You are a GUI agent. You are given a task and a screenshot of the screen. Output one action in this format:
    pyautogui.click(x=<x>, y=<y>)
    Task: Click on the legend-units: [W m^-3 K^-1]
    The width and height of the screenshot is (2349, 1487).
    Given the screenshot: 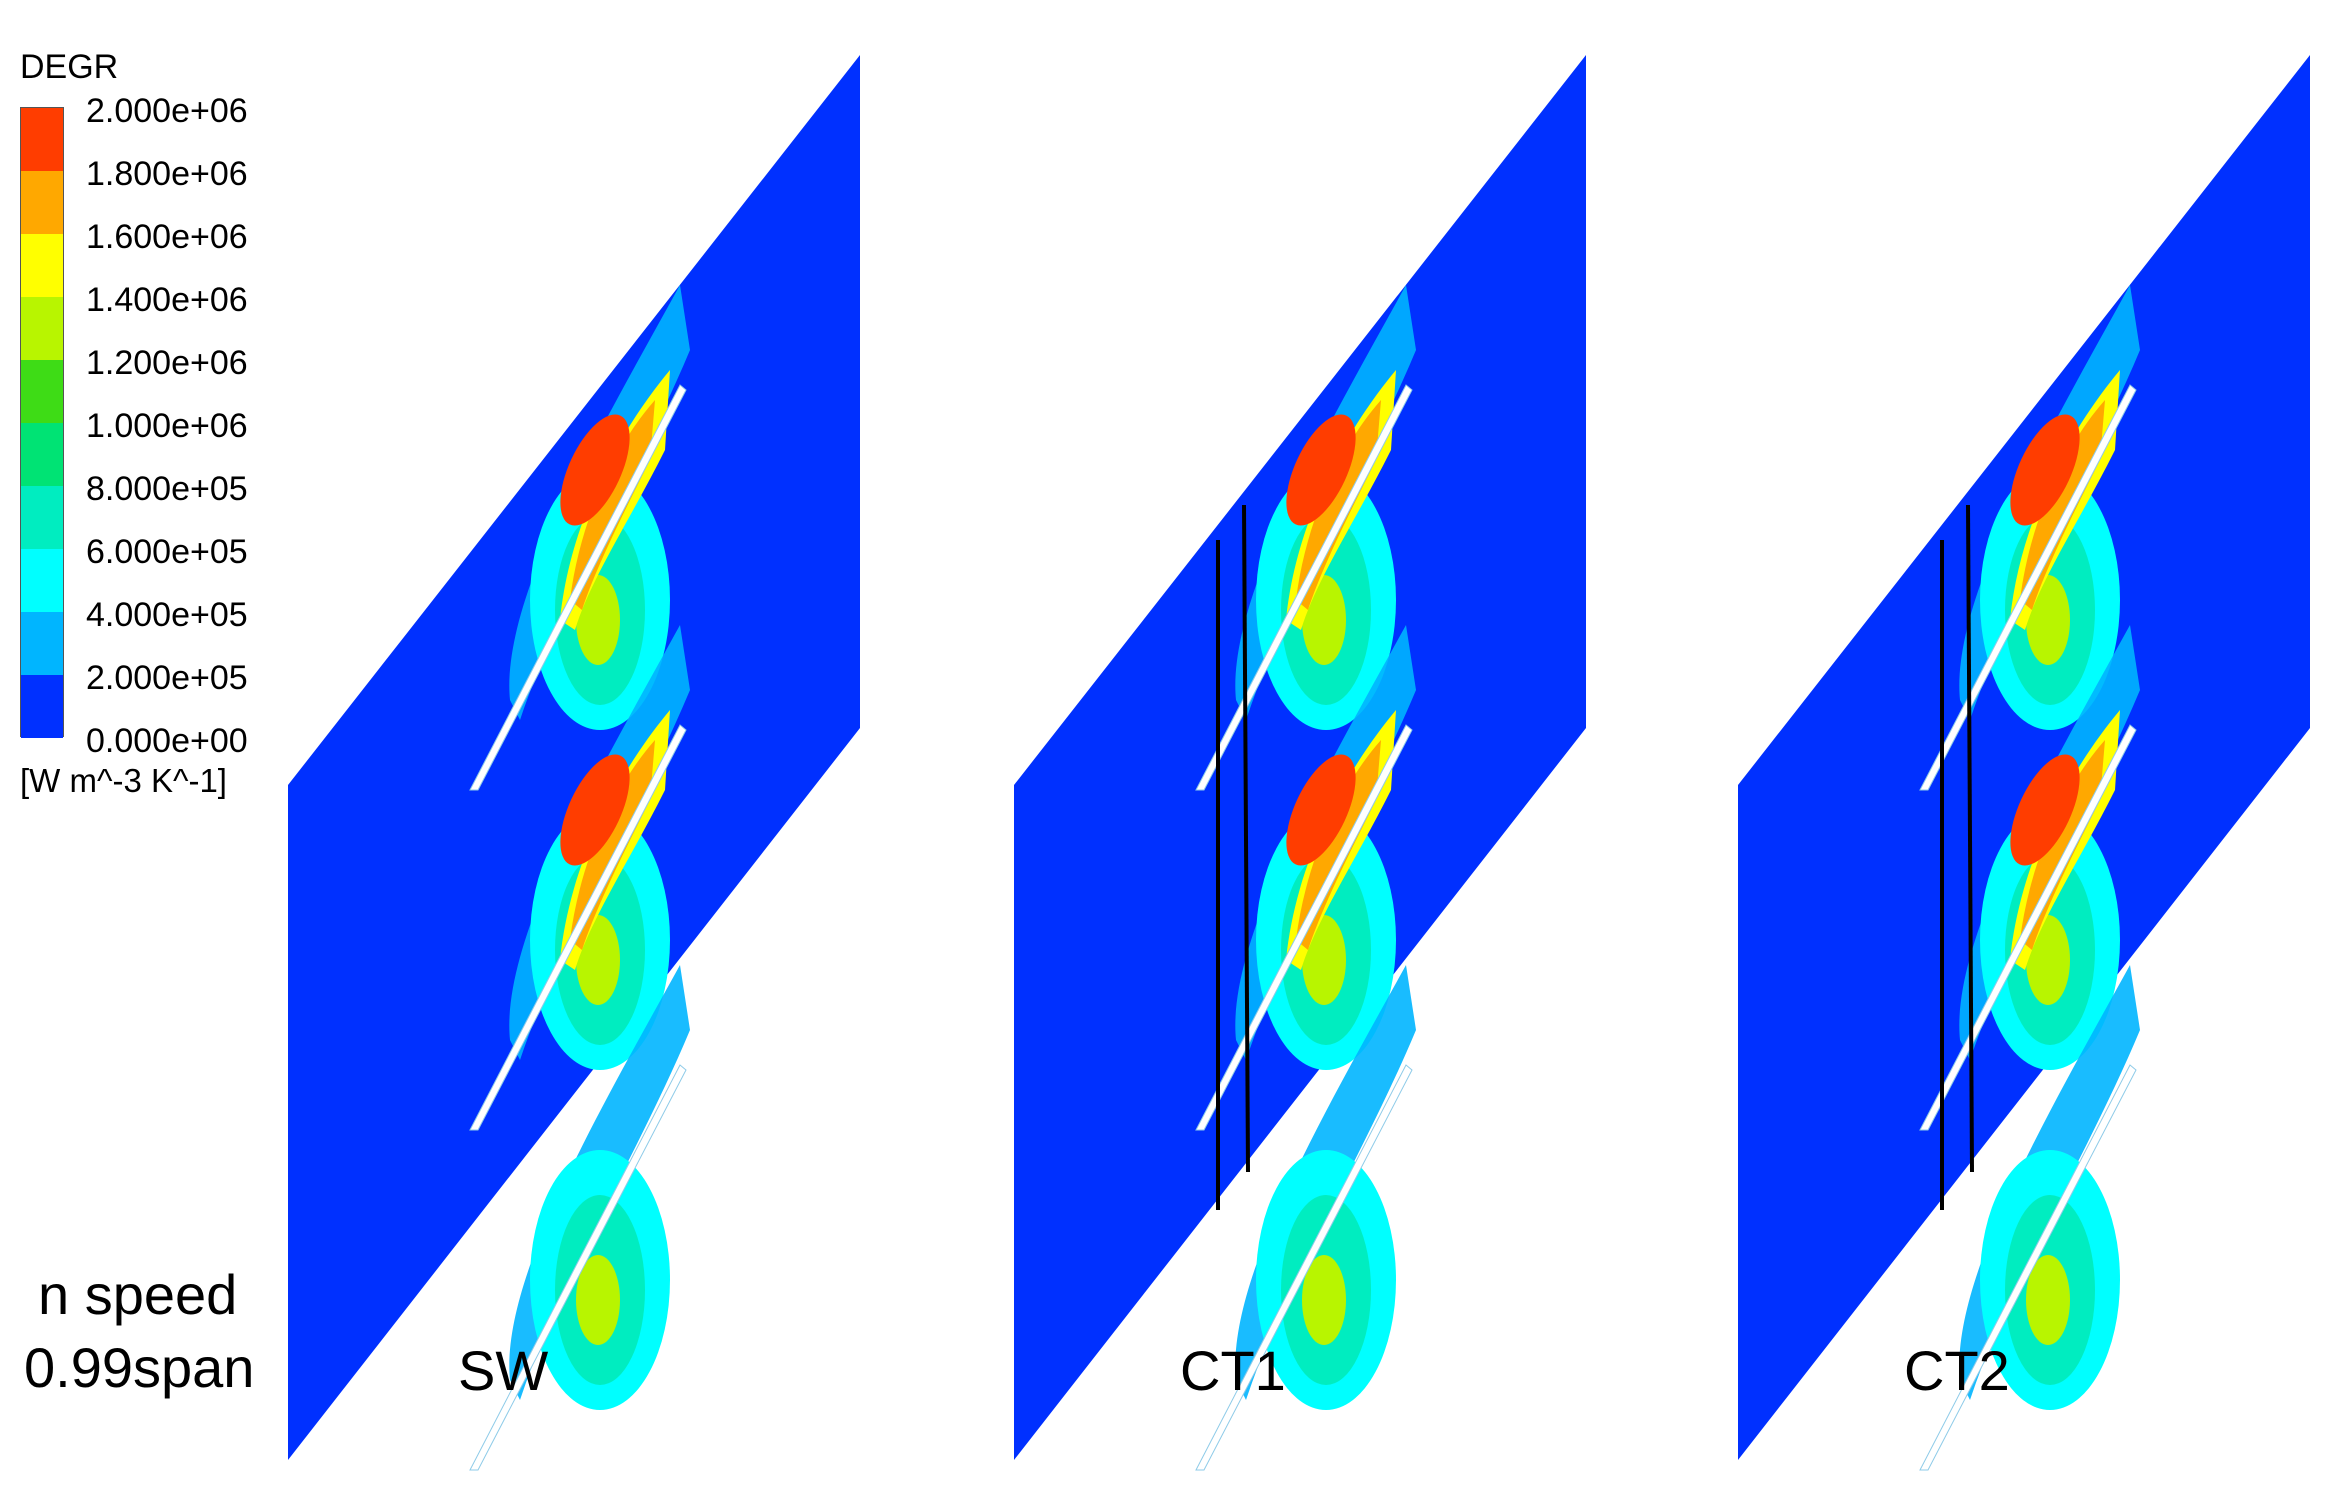 What is the action you would take?
    pyautogui.click(x=123, y=780)
    